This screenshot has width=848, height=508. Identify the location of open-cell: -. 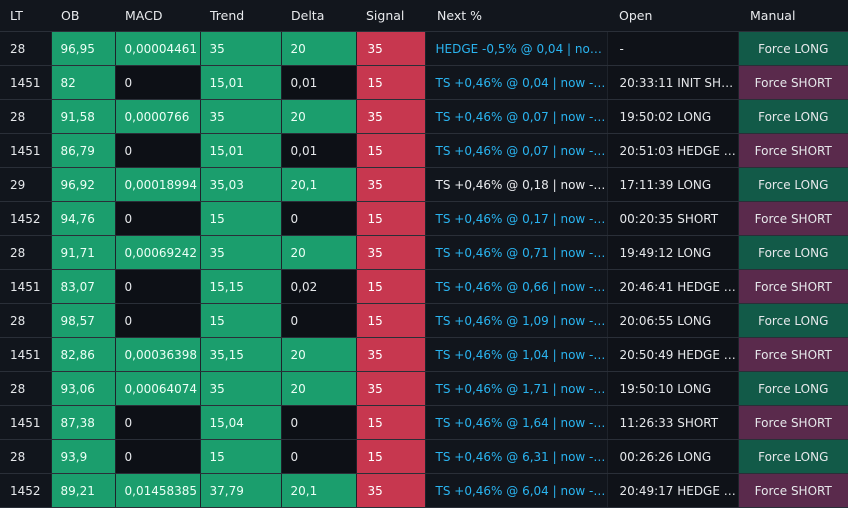
(673, 48).